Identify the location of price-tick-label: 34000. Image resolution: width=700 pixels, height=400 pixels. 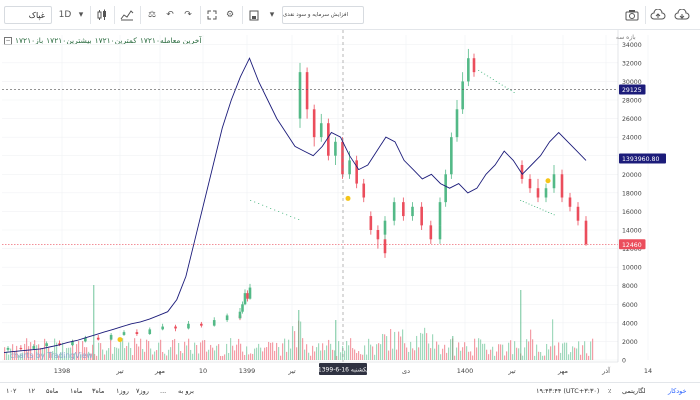
(632, 45).